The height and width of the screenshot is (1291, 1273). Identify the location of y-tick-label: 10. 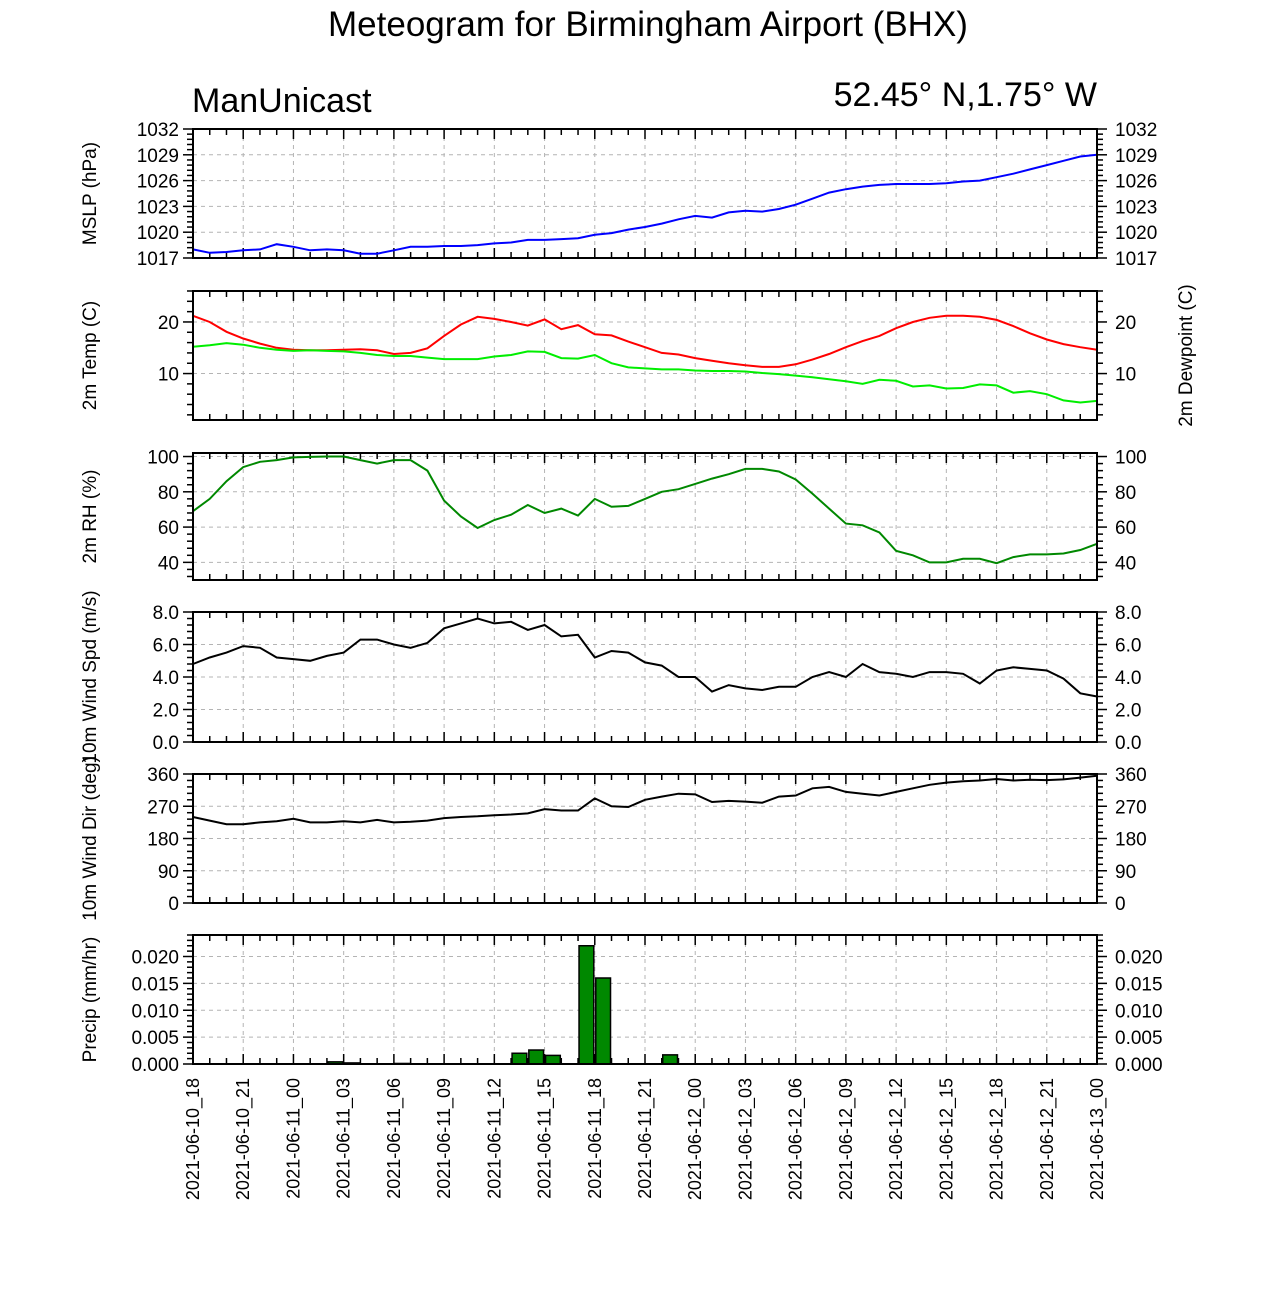
(168, 375).